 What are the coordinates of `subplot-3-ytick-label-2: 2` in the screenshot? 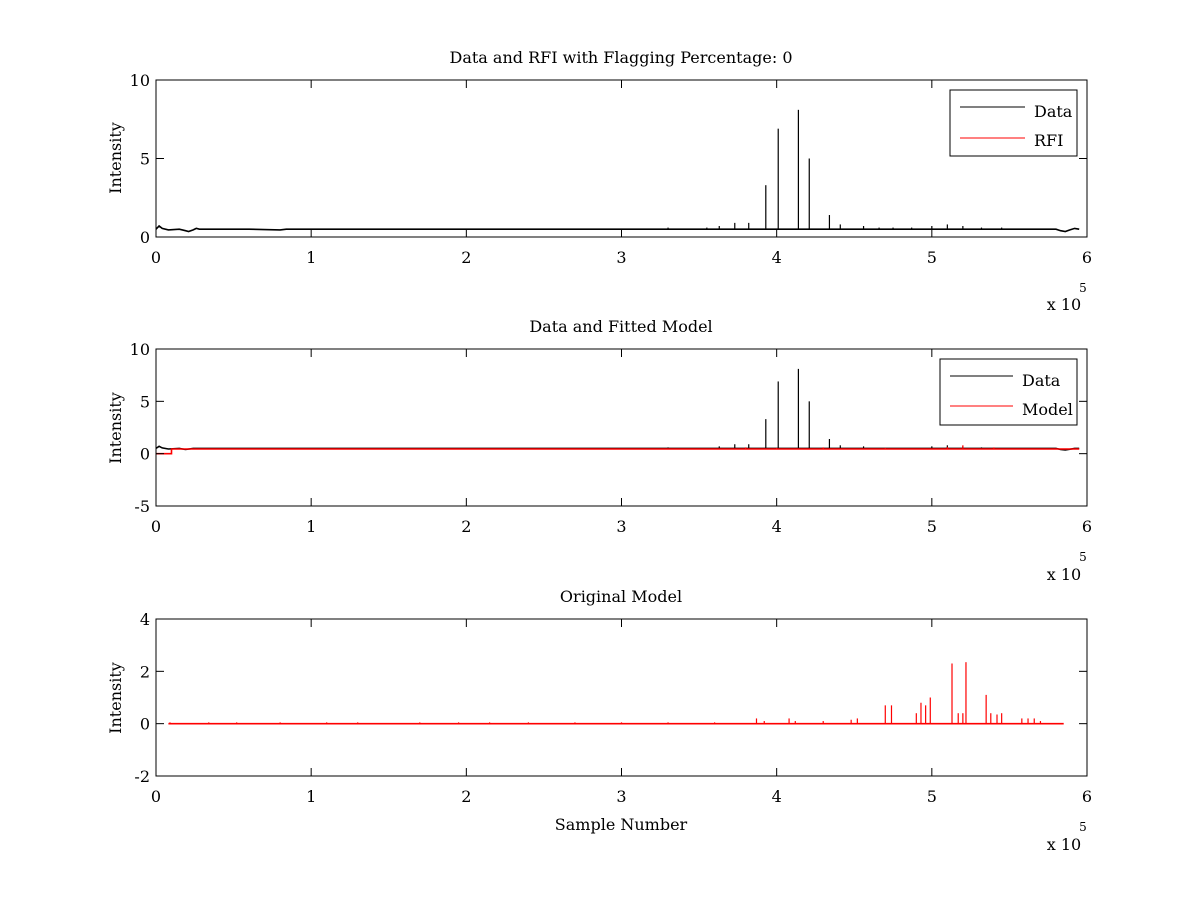 It's located at (145, 671).